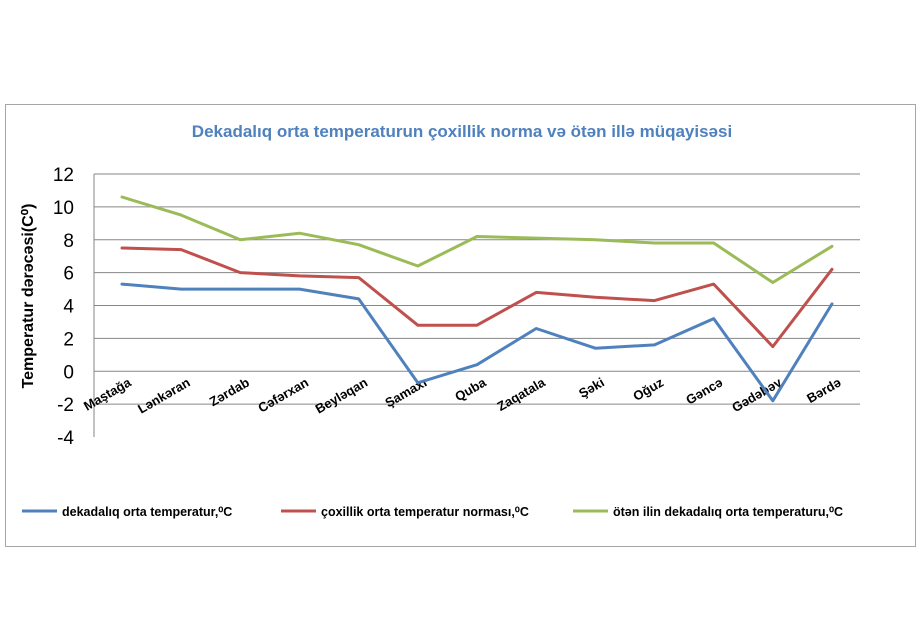 Image resolution: width=924 pixels, height=630 pixels. What do you see at coordinates (65, 405) in the screenshot?
I see `y-tick-label: -2` at bounding box center [65, 405].